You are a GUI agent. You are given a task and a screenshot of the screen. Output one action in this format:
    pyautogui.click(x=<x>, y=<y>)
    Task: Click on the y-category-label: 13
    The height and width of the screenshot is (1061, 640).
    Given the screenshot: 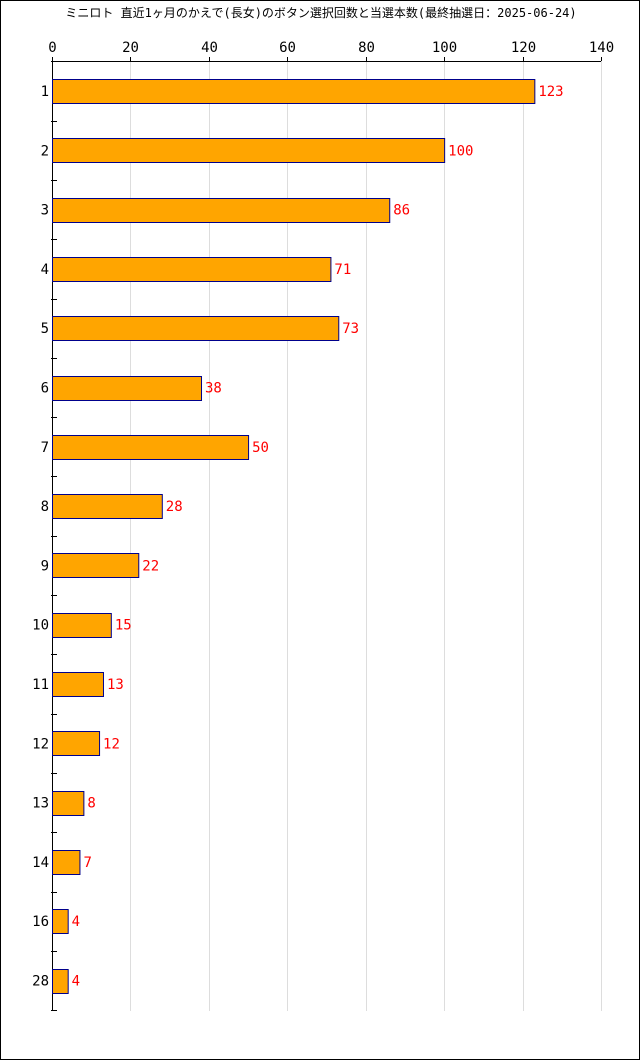 What is the action you would take?
    pyautogui.click(x=40, y=804)
    